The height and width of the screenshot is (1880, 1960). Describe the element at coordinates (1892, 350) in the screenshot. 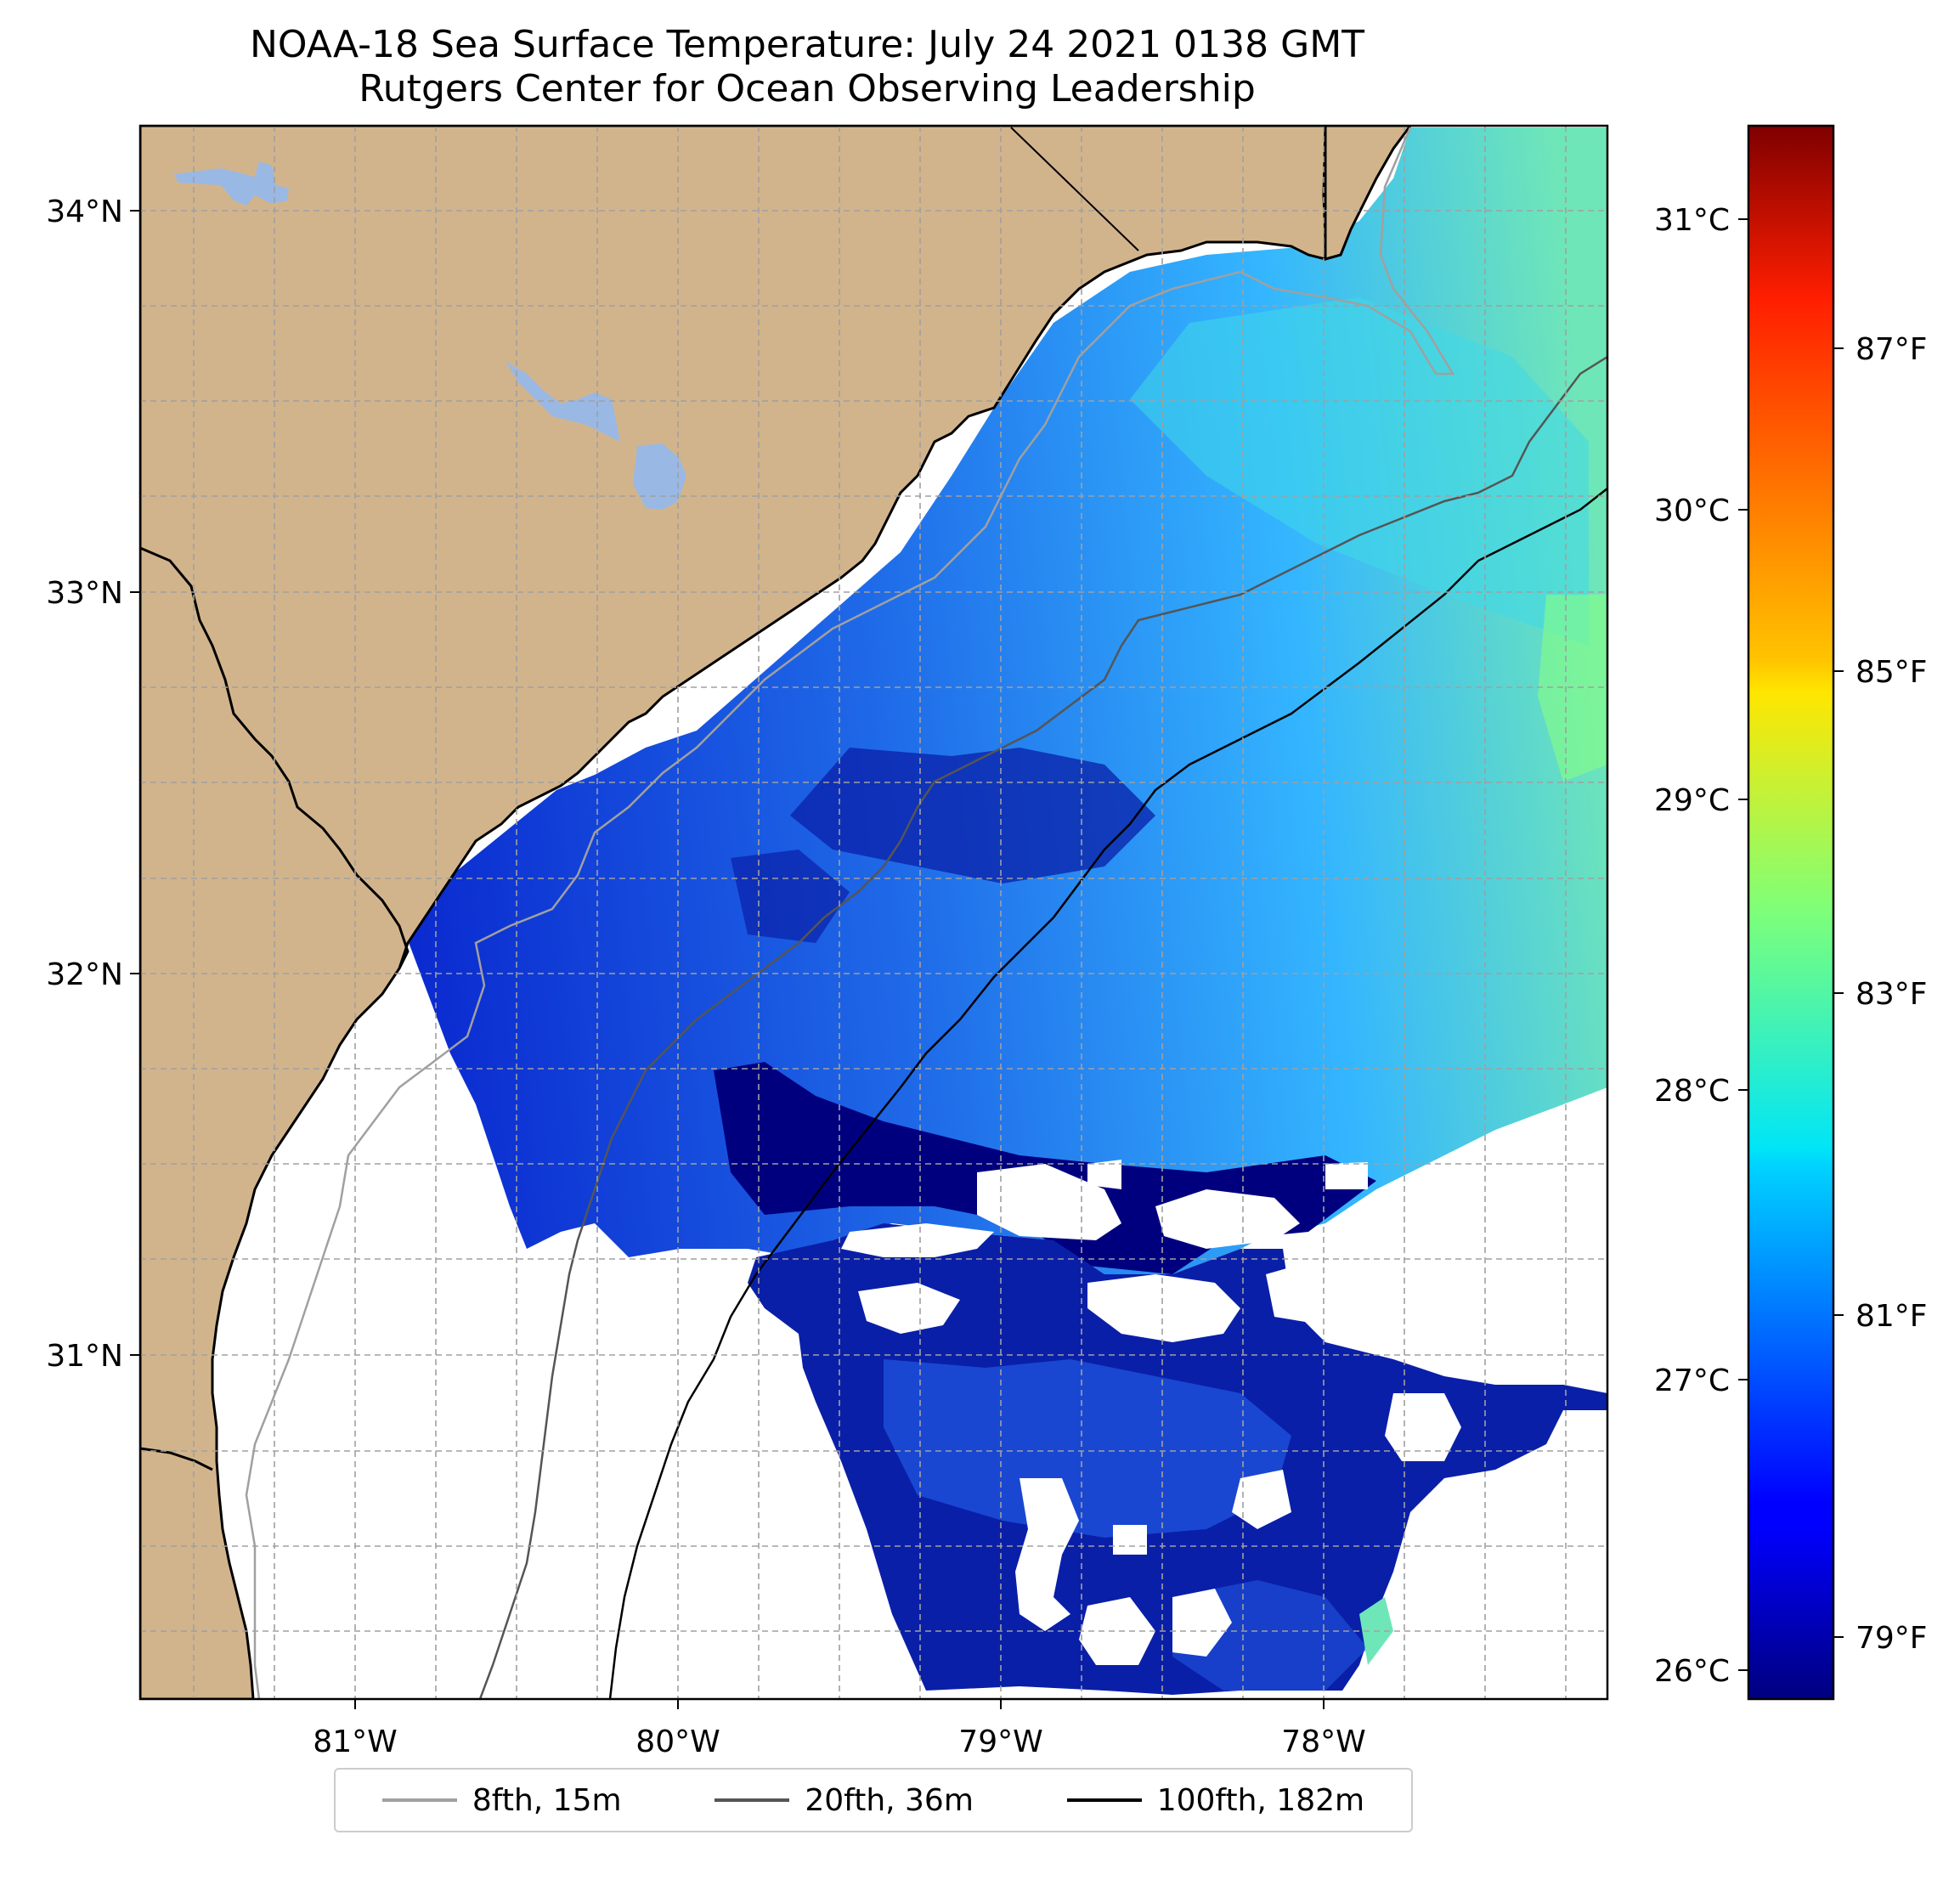

I see `colorbar-fahrenheit-label: 87°F` at that location.